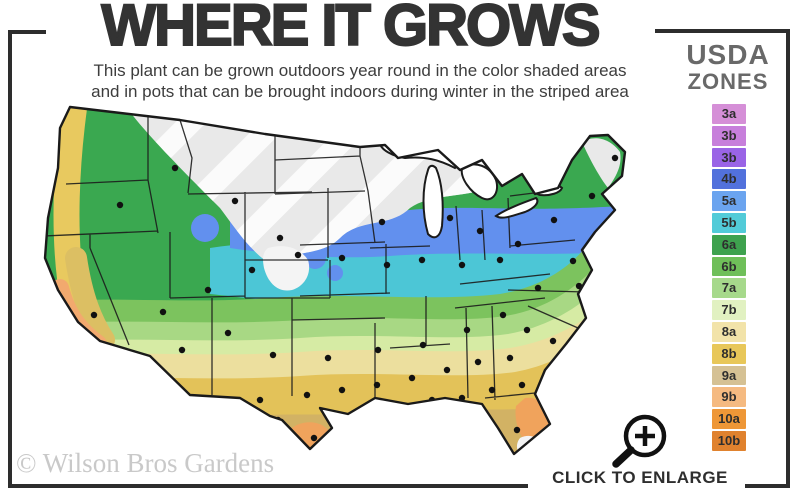 The image size is (800, 500). What do you see at coordinates (729, 397) in the screenshot?
I see `legend-zone-9b: 9b` at bounding box center [729, 397].